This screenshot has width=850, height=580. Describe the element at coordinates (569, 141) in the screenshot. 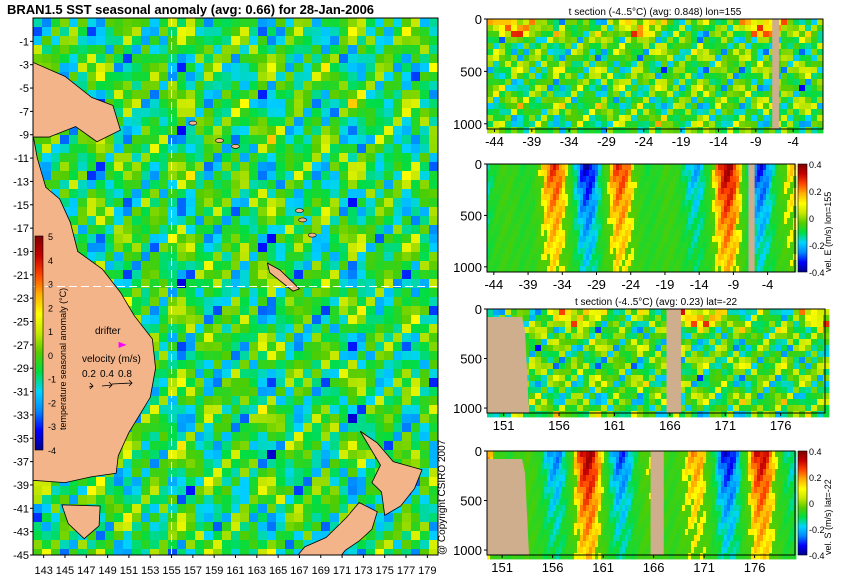

I see `section-xtick-label: -34` at that location.